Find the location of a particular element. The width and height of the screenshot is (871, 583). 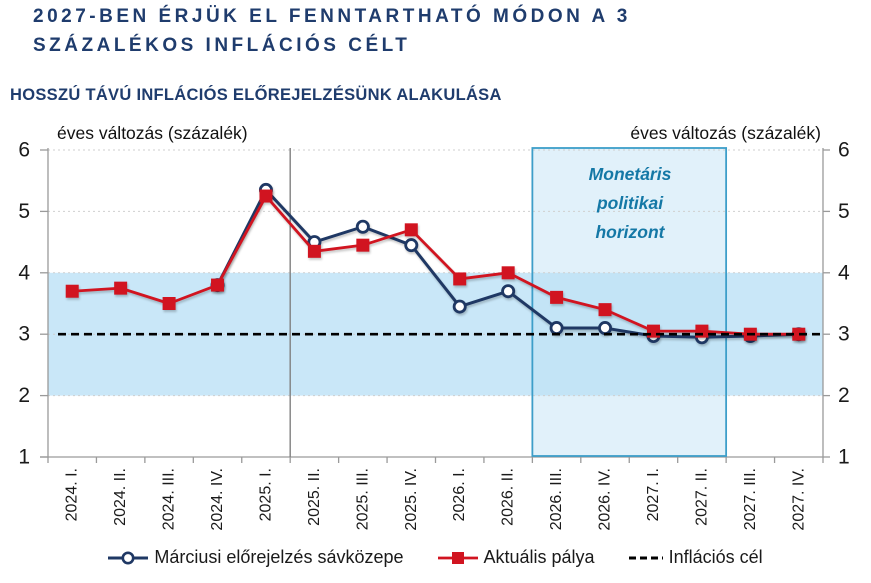

dashed-line-icon is located at coordinates (645, 557).